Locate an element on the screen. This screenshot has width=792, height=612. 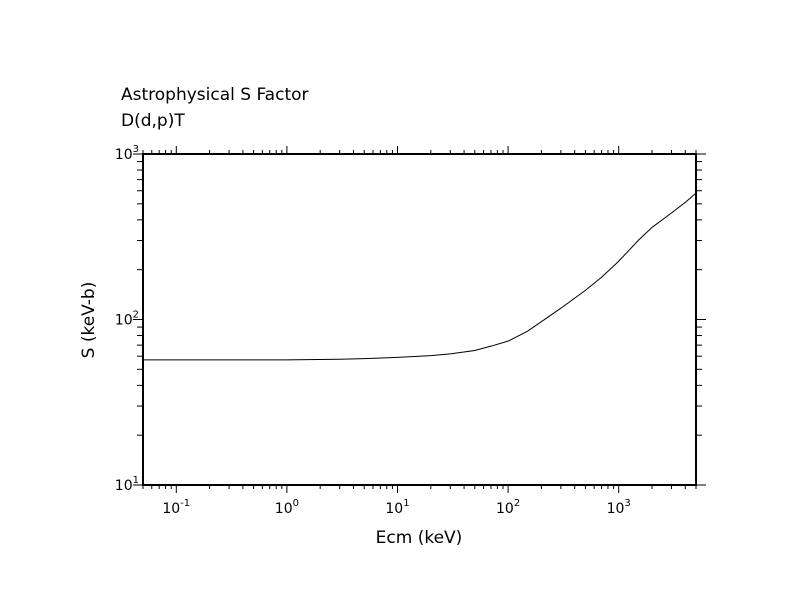
x-tick-label: 10⁰ is located at coordinates (287, 507).